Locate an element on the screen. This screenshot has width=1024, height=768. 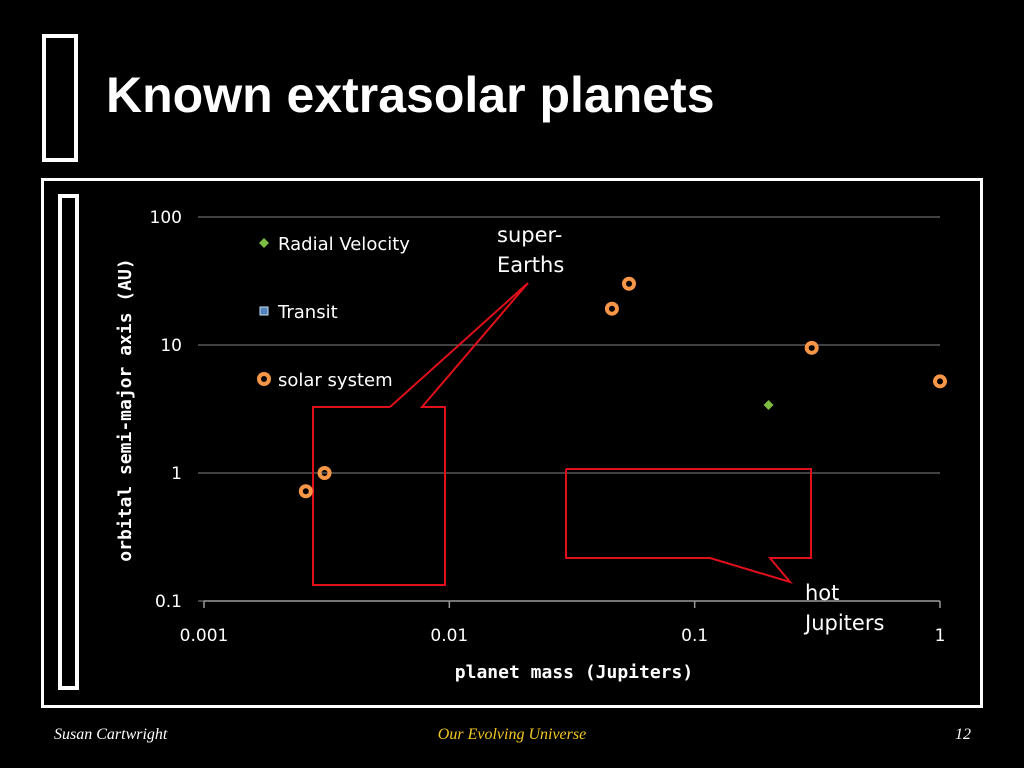
legend-label-radial-velocity: Radial Velocity is located at coordinates (344, 244).